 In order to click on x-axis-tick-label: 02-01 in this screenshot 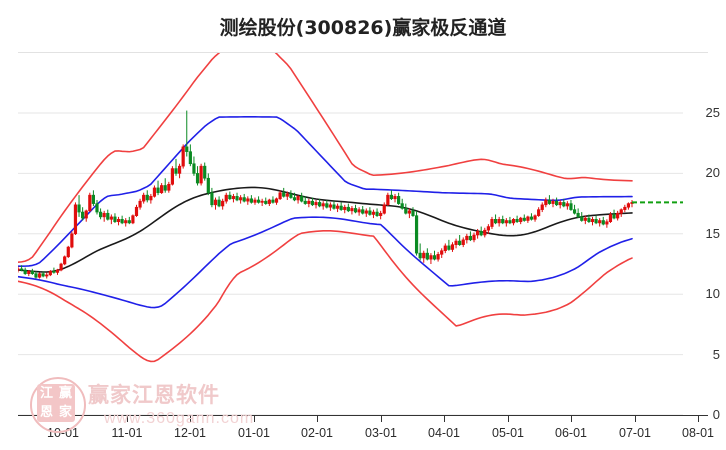, I will do `click(317, 433)`.